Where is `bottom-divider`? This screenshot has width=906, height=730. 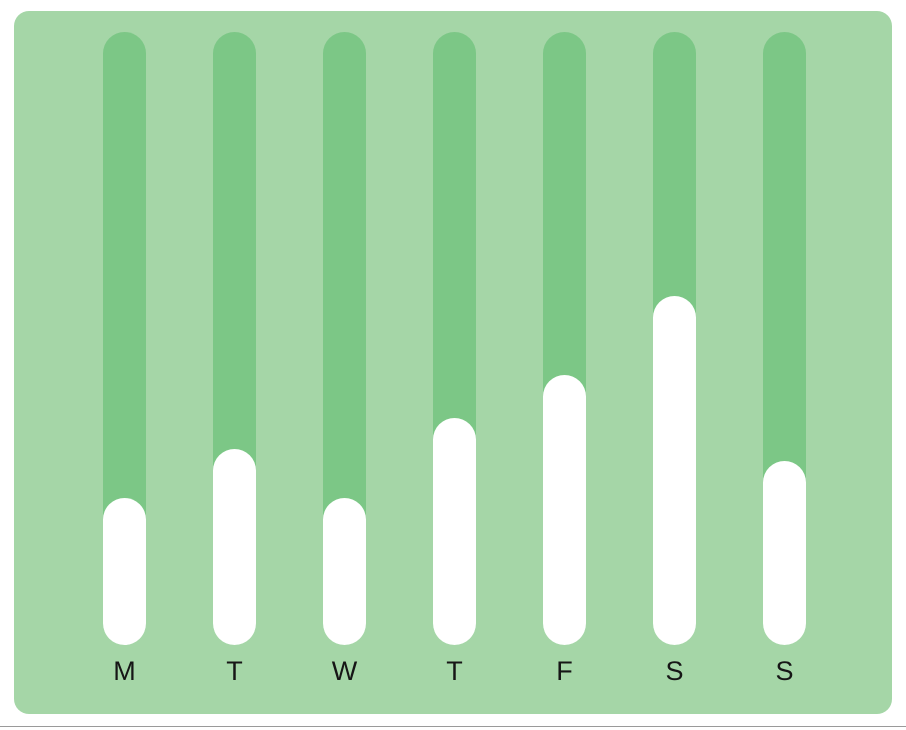 bottom-divider is located at coordinates (453, 726).